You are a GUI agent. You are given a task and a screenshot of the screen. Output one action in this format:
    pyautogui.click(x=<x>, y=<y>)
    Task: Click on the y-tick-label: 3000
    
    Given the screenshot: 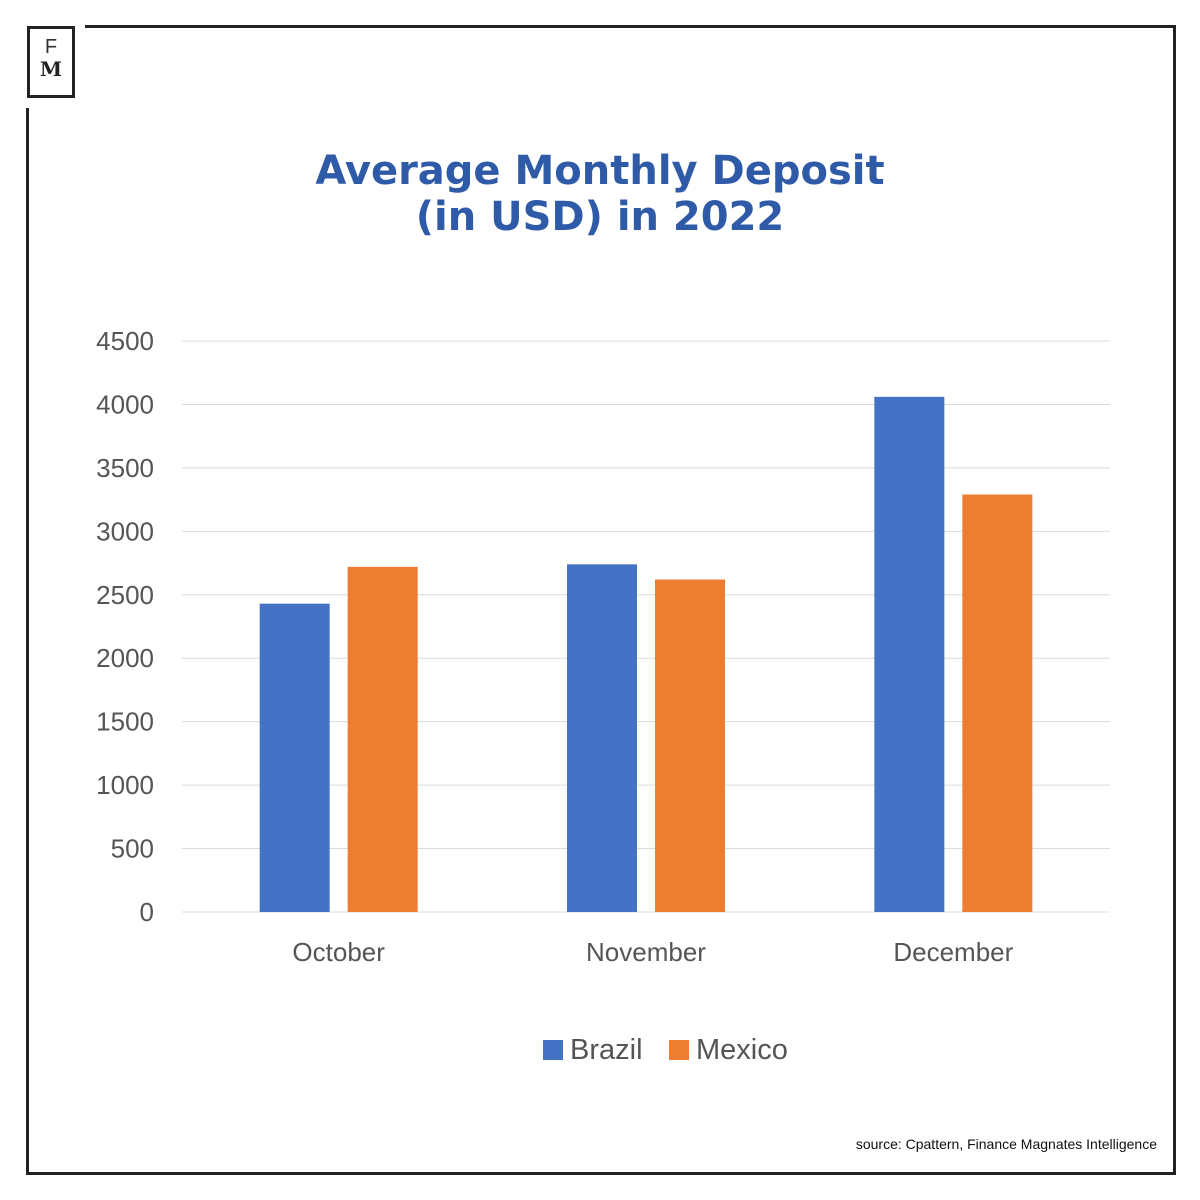 What is the action you would take?
    pyautogui.click(x=125, y=531)
    